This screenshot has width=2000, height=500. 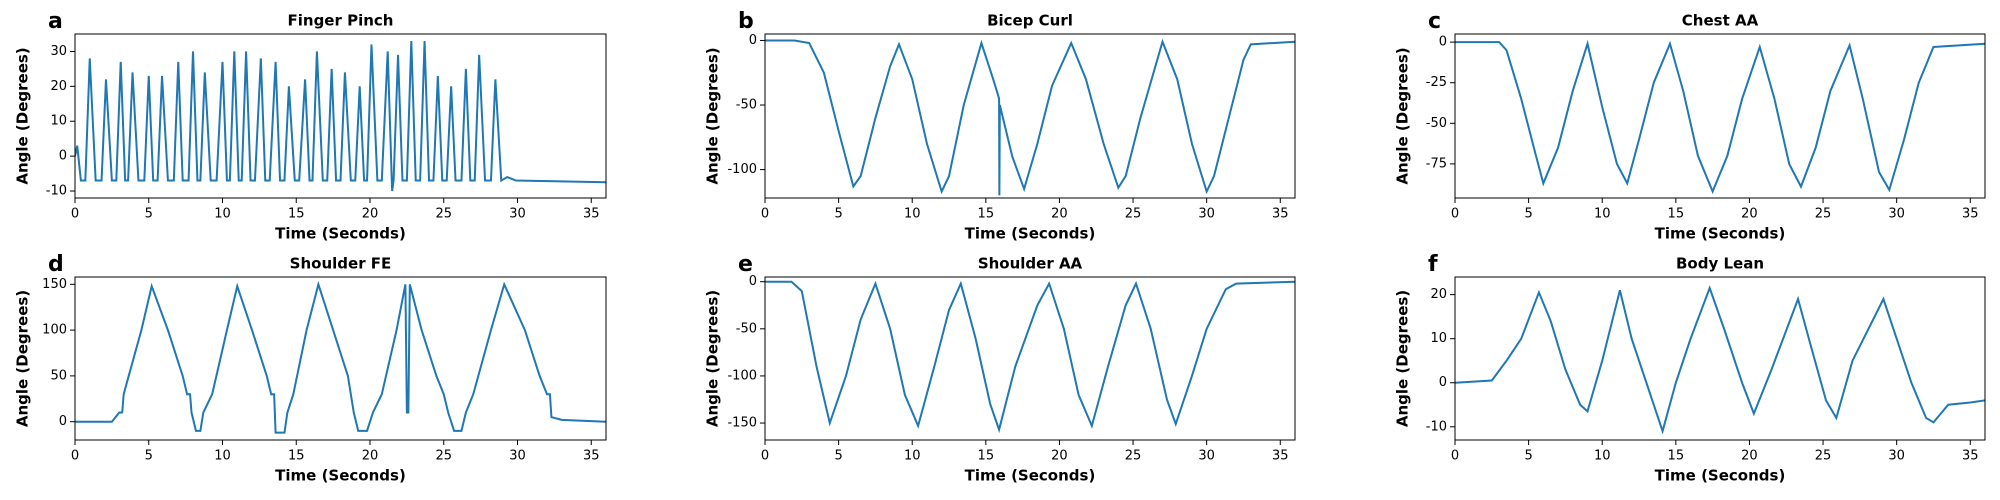 I want to click on chart-title: Chest AA, so click(x=1720, y=21).